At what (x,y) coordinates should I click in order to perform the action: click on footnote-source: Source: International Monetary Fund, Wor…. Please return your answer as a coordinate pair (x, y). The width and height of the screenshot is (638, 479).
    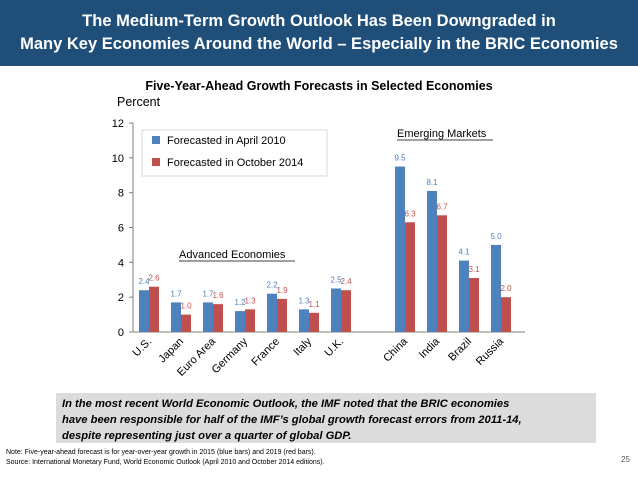
    Looking at the image, I should click on (165, 462).